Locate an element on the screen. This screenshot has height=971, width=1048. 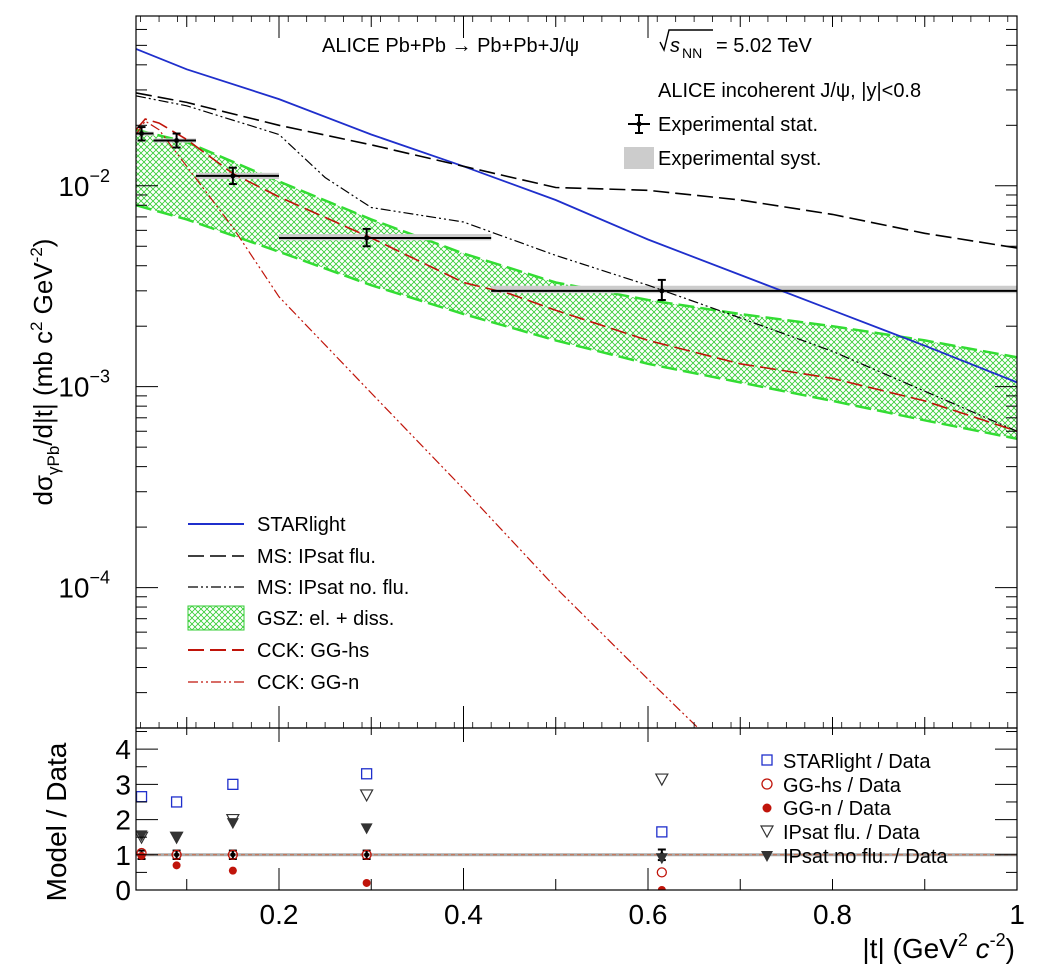
legend-stat-entry: Experimental stat. is located at coordinates (723, 125).